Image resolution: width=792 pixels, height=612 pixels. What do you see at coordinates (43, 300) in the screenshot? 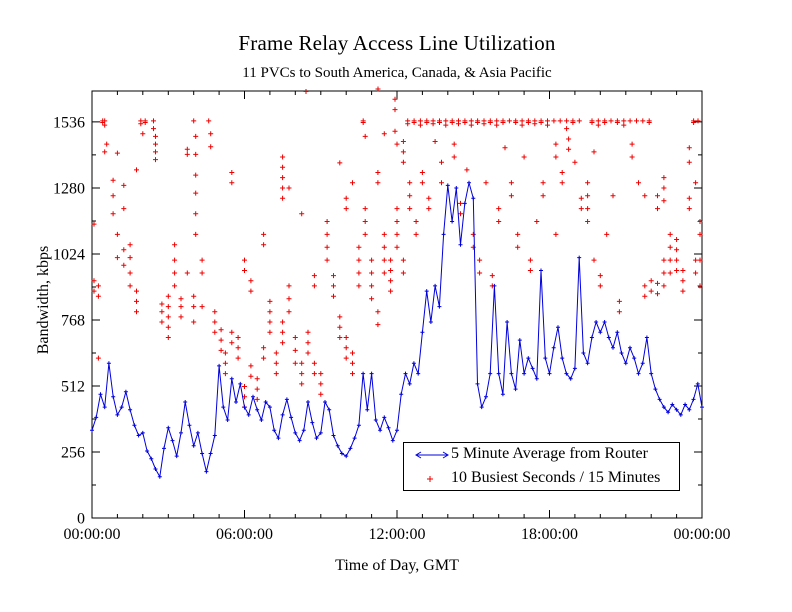
I see `y-axis-label: Bandwidth, kbps` at bounding box center [43, 300].